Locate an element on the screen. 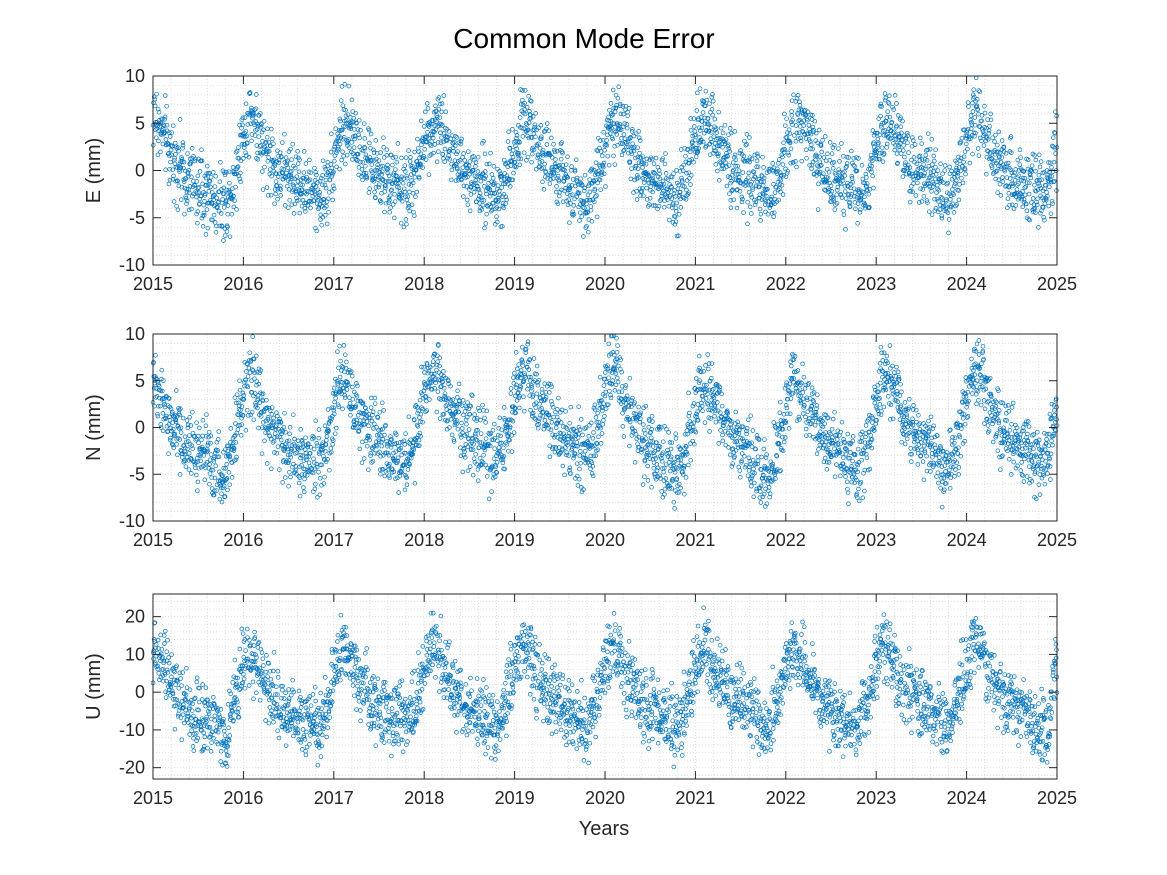 This screenshot has width=1167, height=875. y-axis-title: E (mm) is located at coordinates (94, 171).